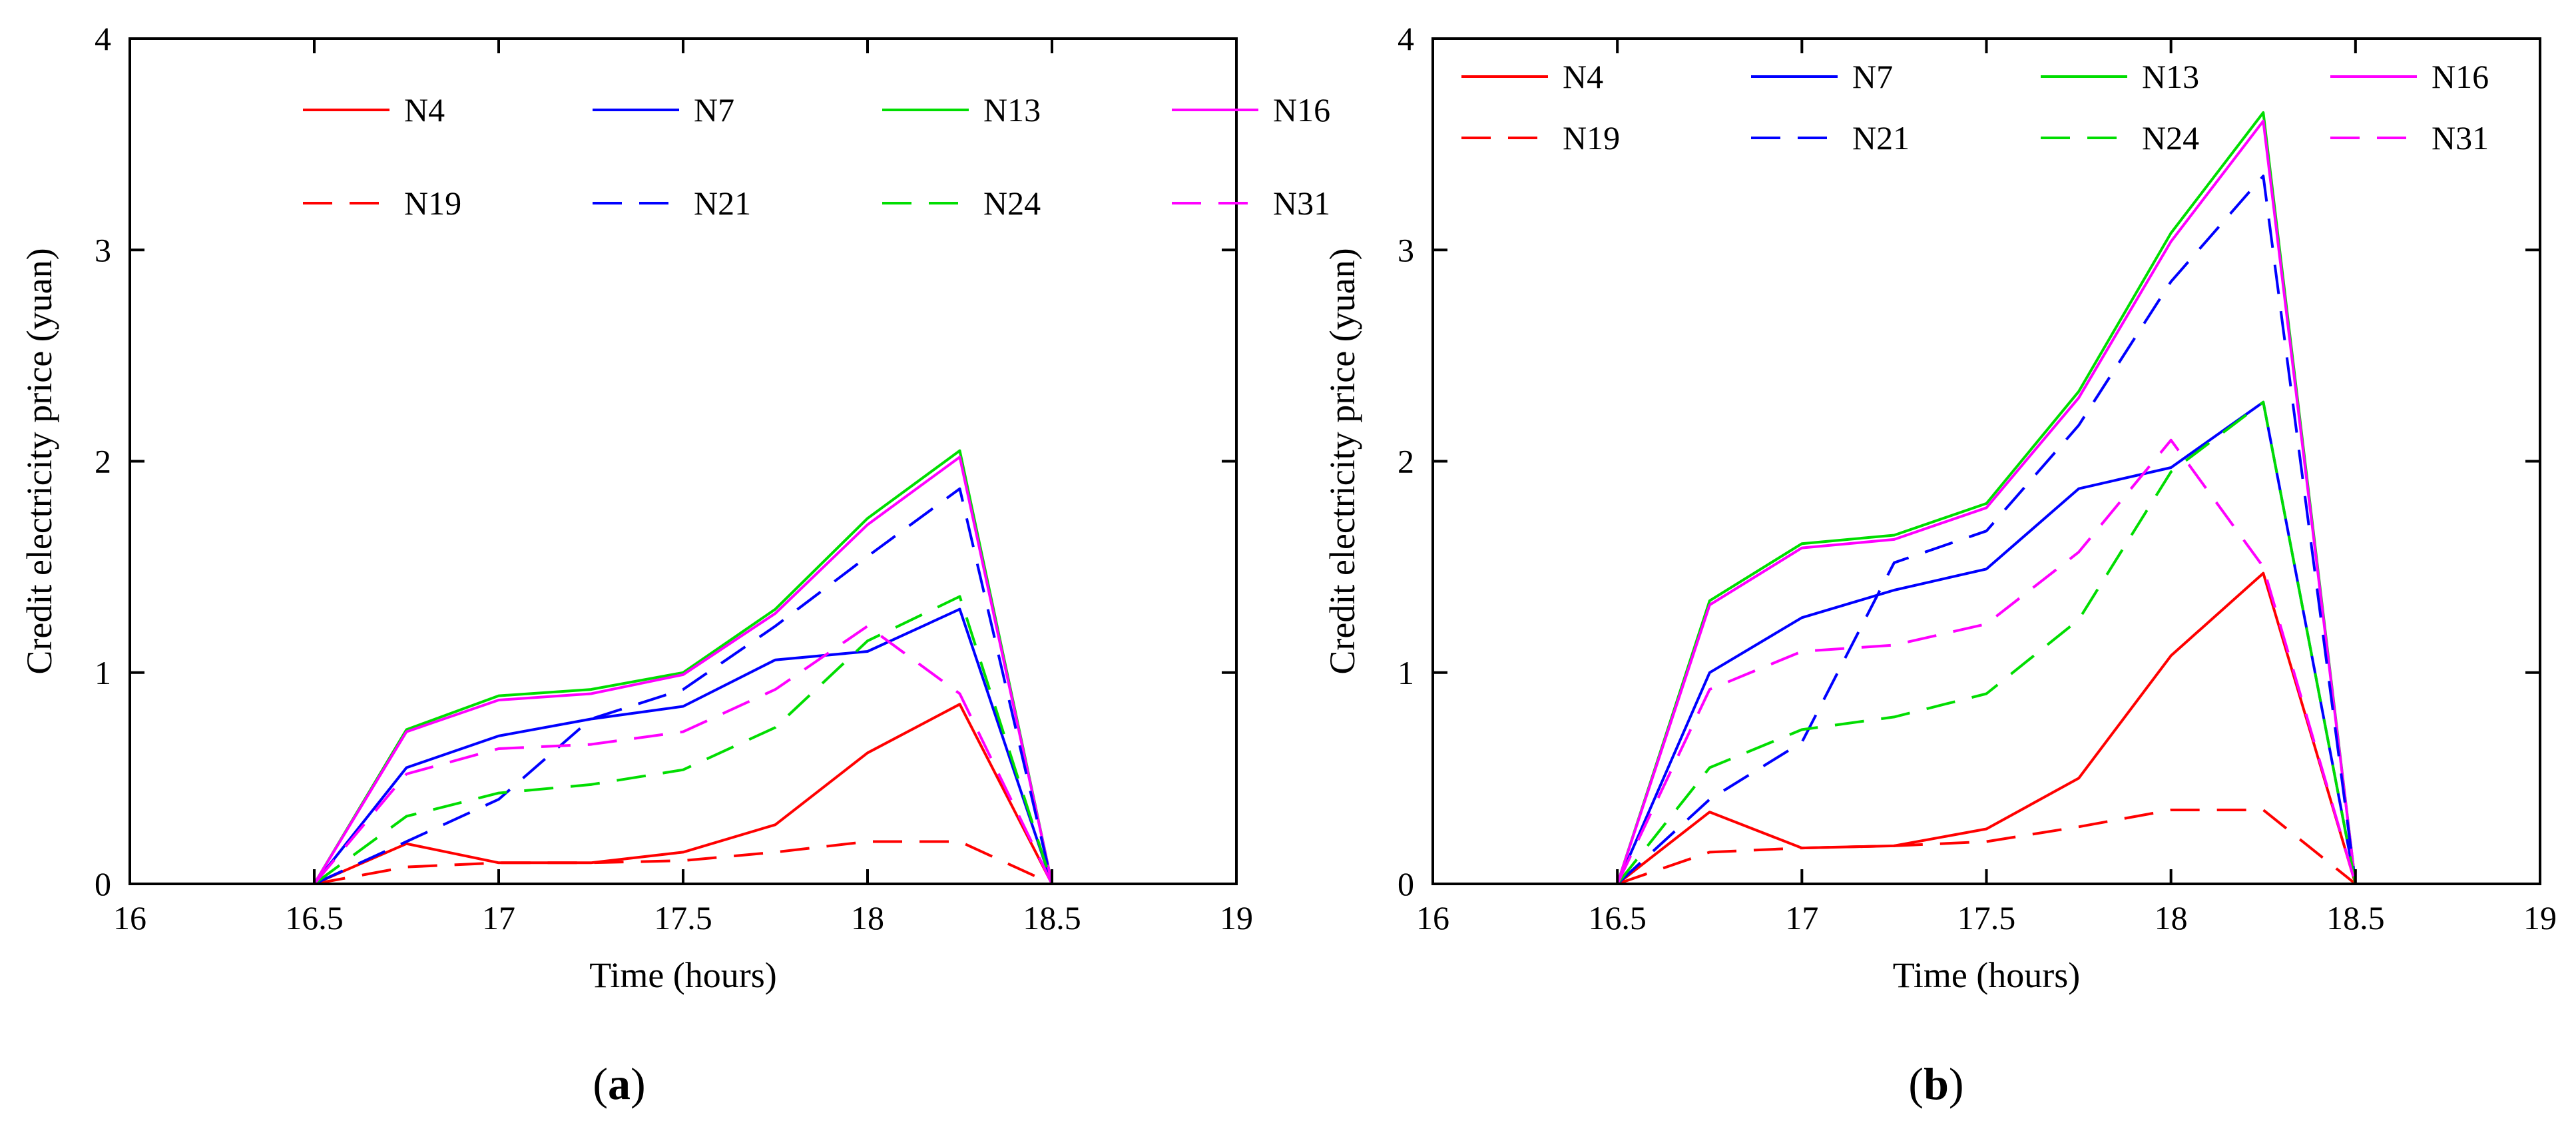 Image resolution: width=2576 pixels, height=1125 pixels. I want to click on panel-label: (b), so click(1936, 1083).